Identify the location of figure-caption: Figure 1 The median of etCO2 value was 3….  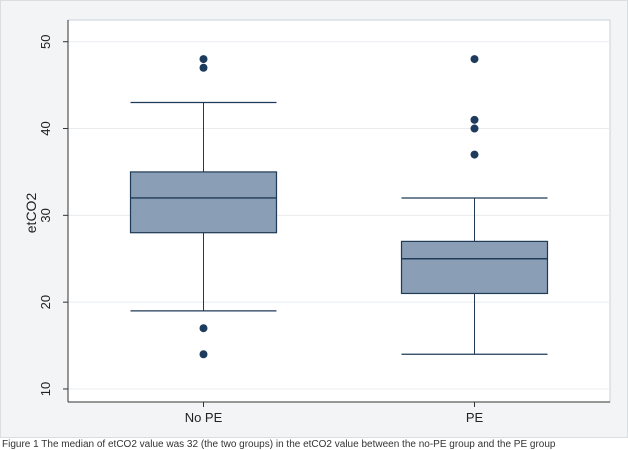
(279, 444).